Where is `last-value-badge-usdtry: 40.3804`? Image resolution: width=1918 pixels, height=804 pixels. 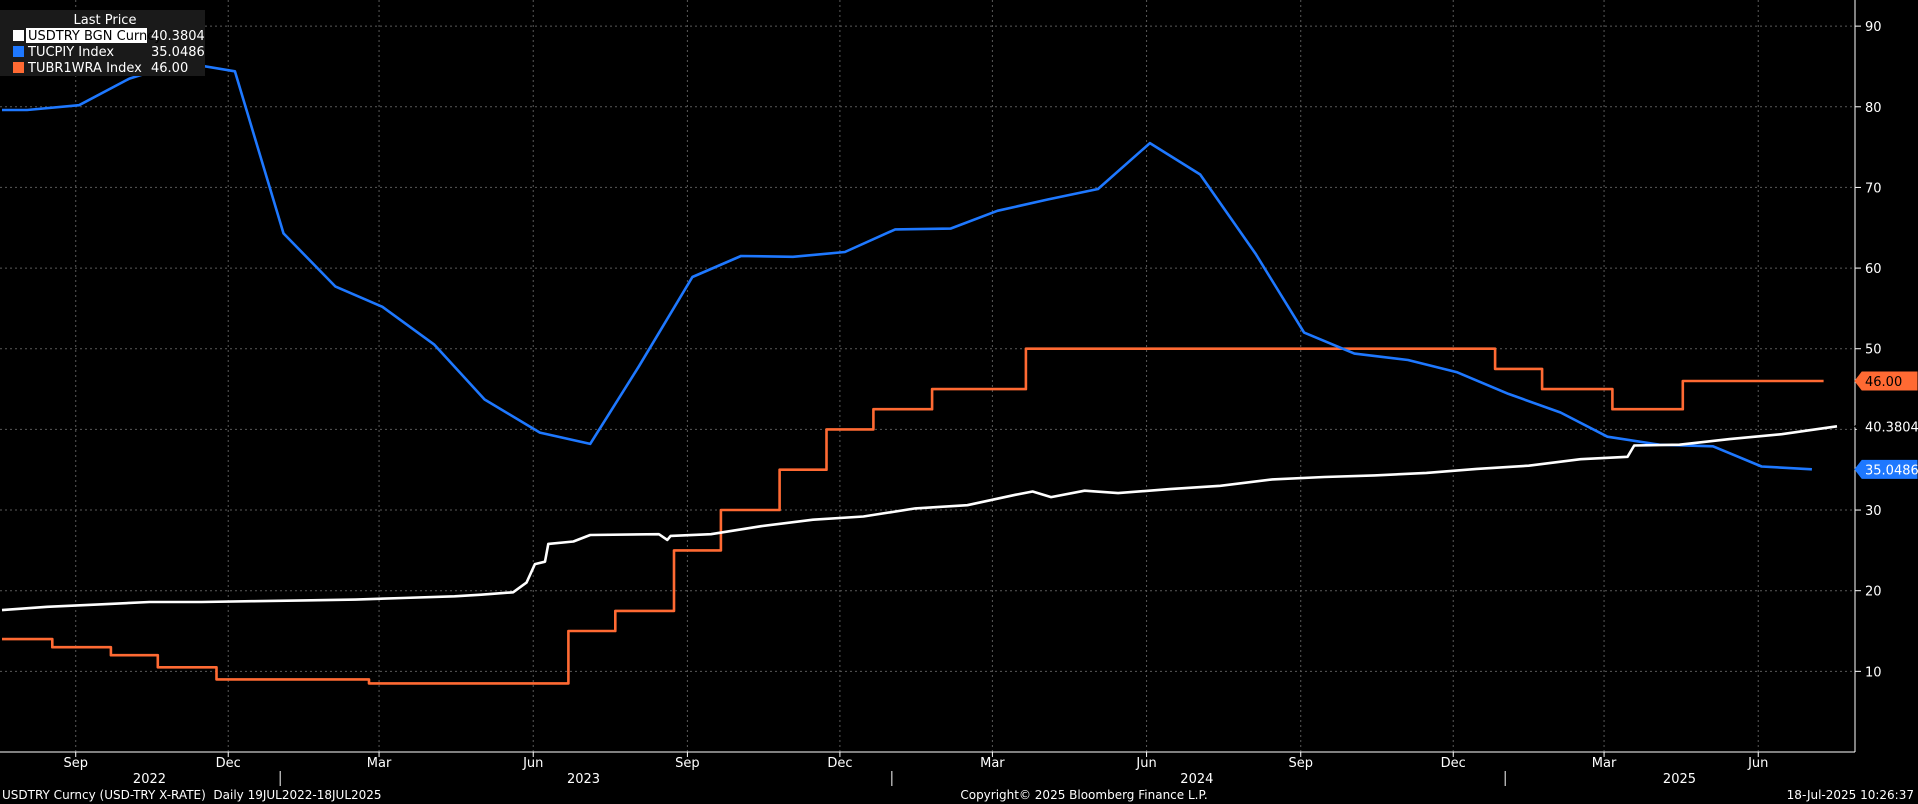
last-value-badge-usdtry: 40.3804 is located at coordinates (1886, 426).